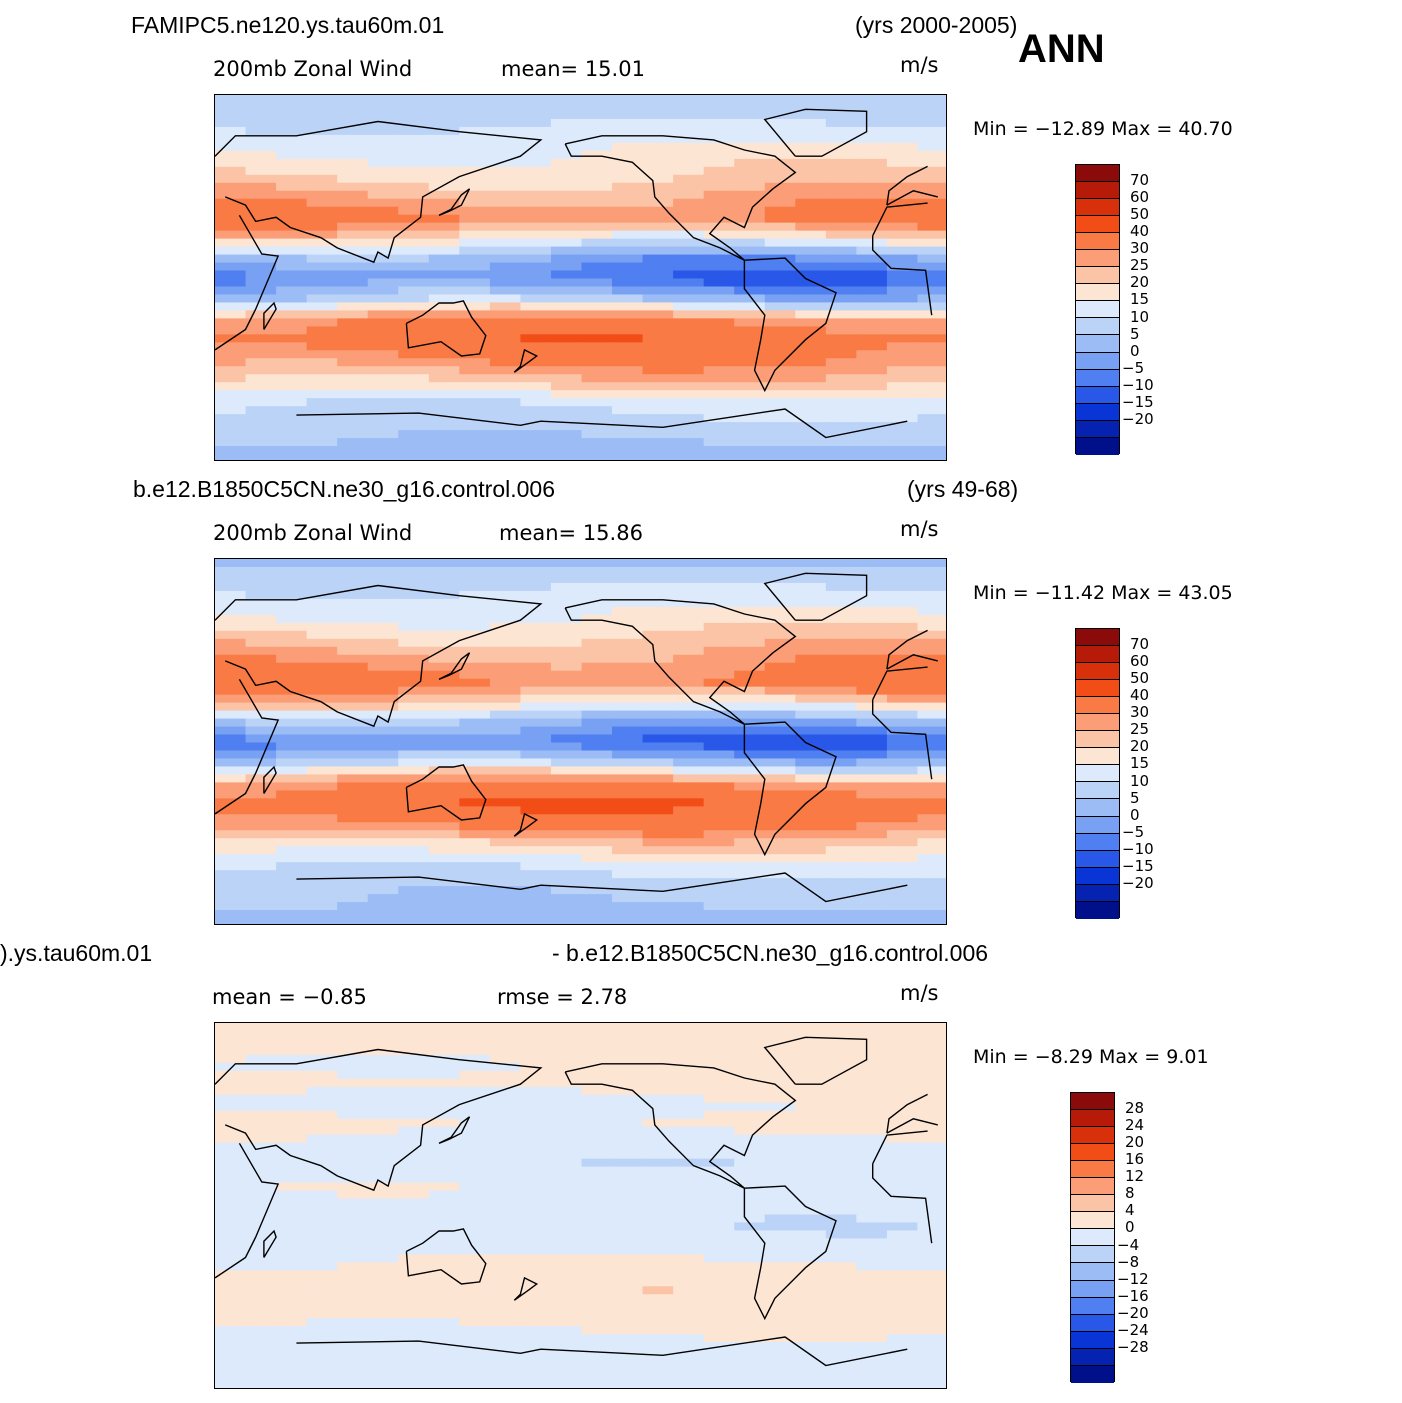 The height and width of the screenshot is (1403, 1402). Describe the element at coordinates (790, 789) in the screenshot. I see `panel2-coastline` at that location.